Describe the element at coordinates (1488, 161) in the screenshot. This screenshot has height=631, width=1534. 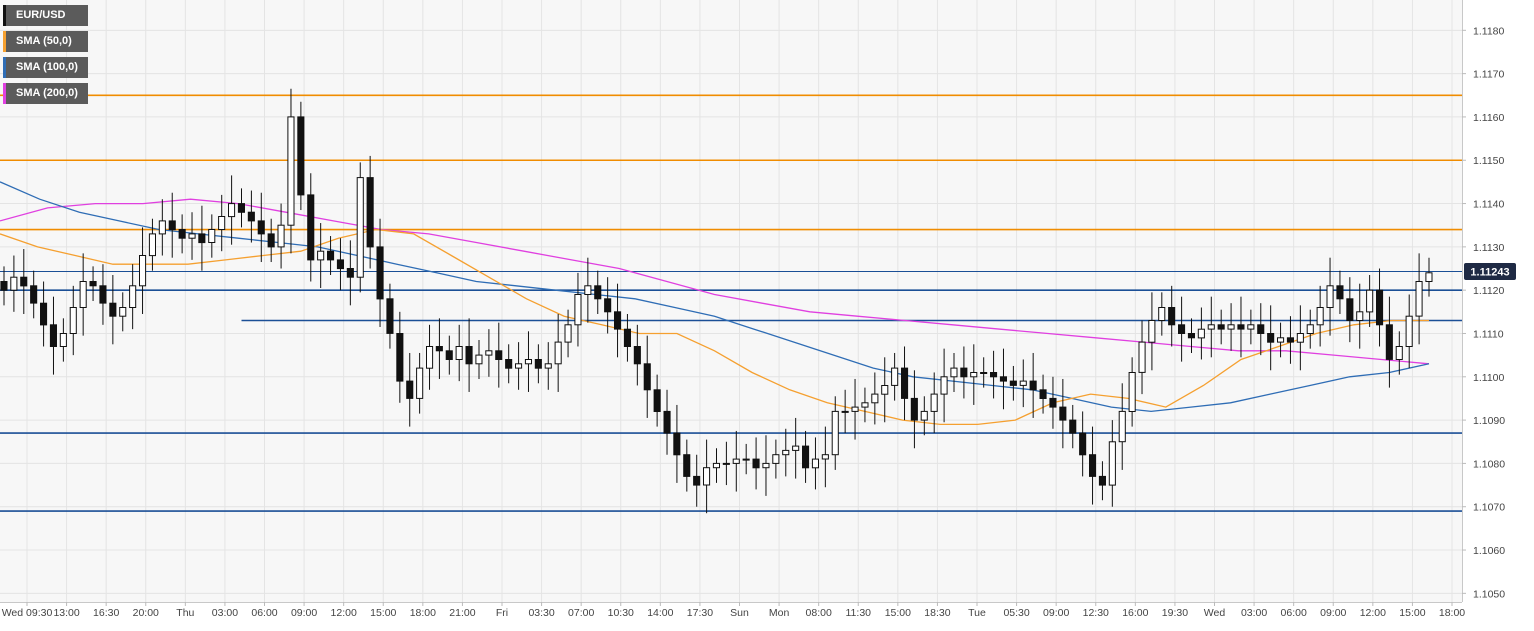
I see `y-tick-label-10: 1.1150` at that location.